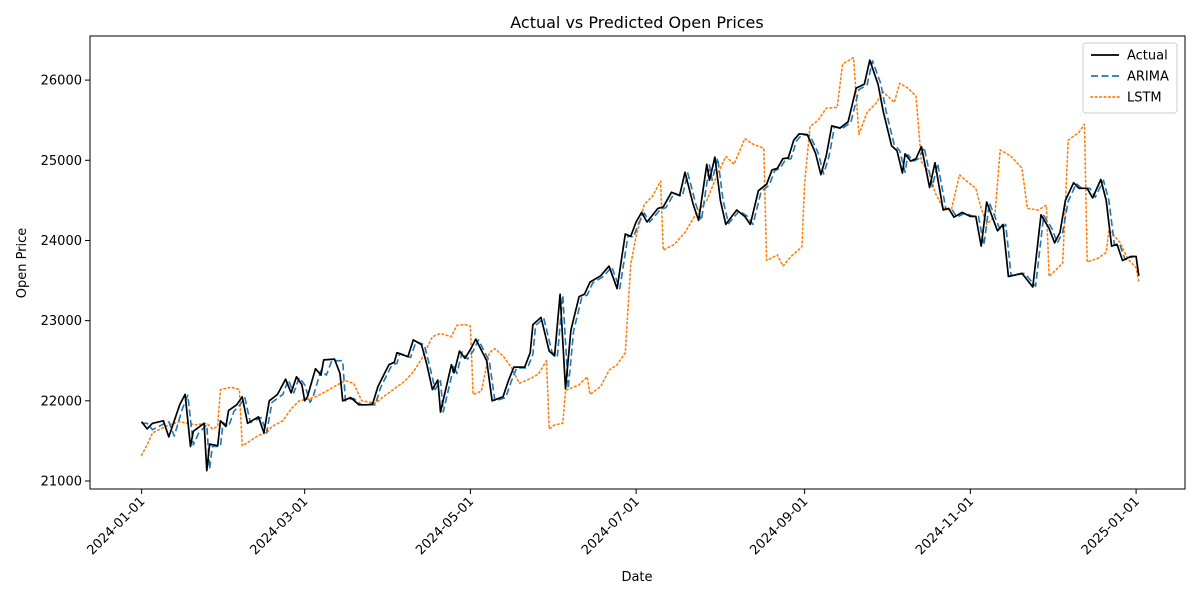 The height and width of the screenshot is (600, 1200). Describe the element at coordinates (61, 161) in the screenshot. I see `y-tick-label: 25000` at that location.